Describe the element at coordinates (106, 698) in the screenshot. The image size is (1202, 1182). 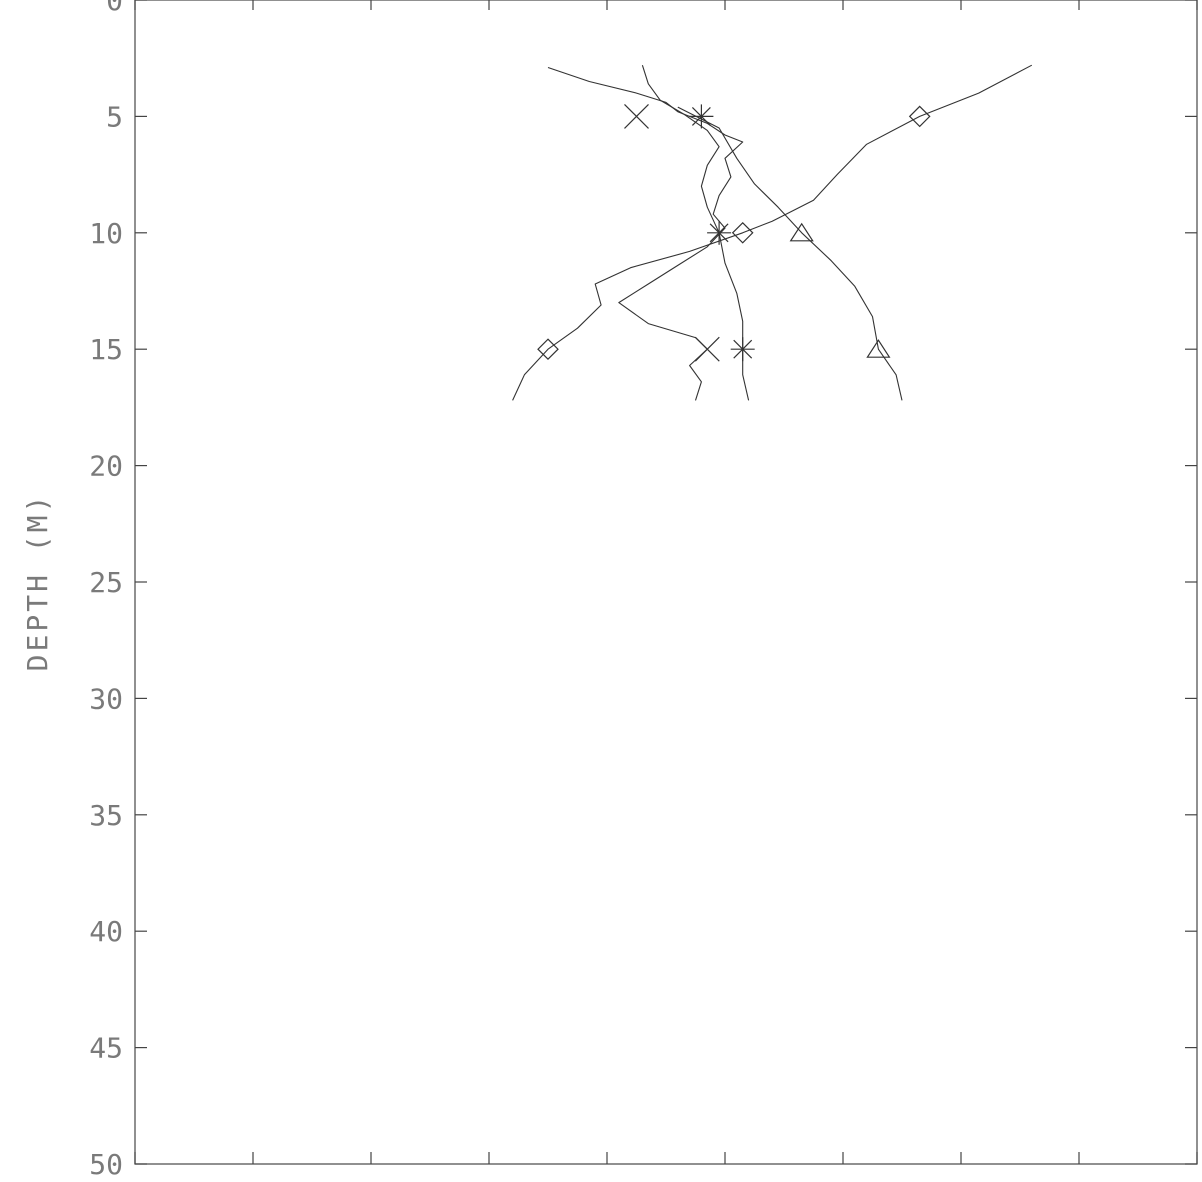
I see `y-tick-label: 30` at that location.